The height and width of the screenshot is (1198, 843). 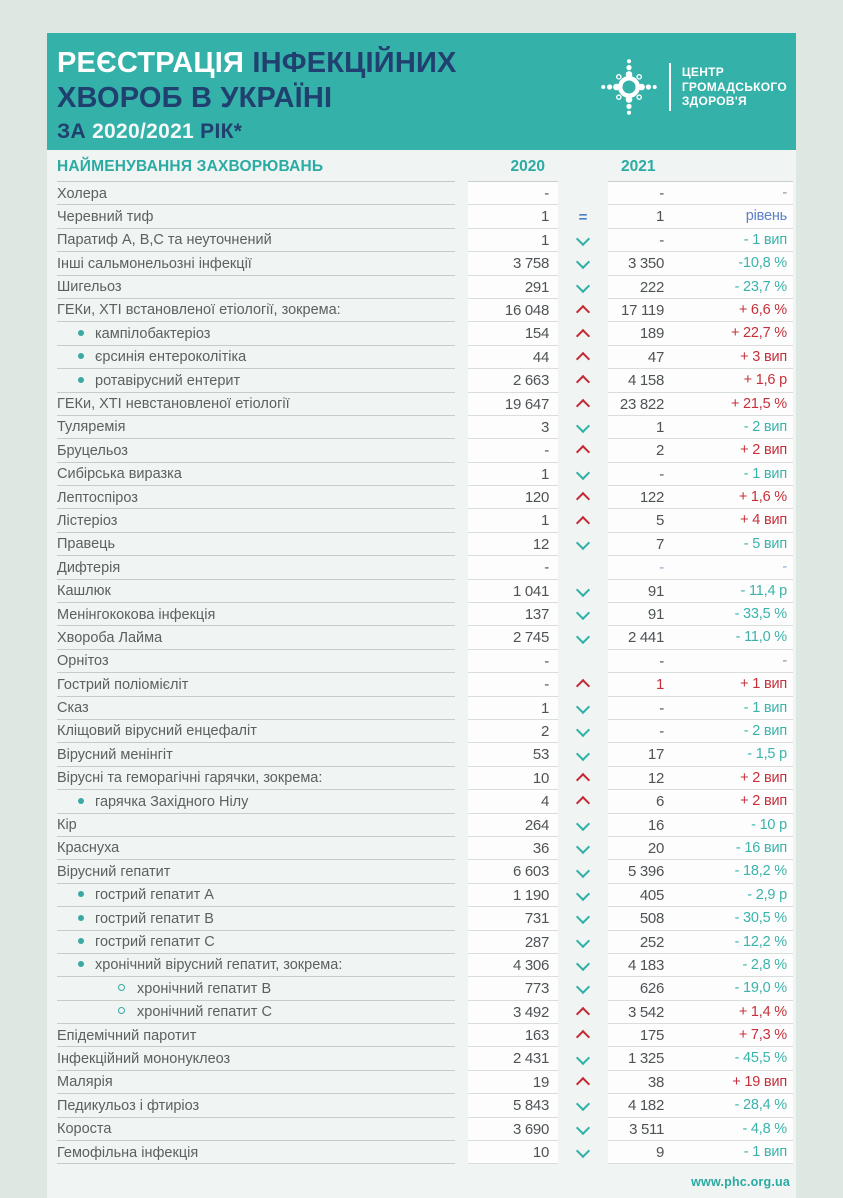 What do you see at coordinates (256, 872) in the screenshot?
I see `disease-name-cell: Вірусний гепатит` at bounding box center [256, 872].